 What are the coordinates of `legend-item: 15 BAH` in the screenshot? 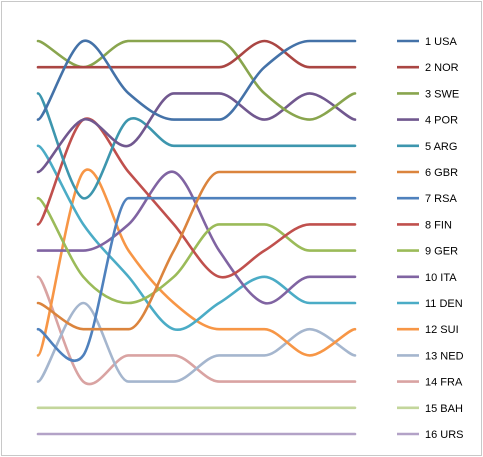 It's located at (430, 409).